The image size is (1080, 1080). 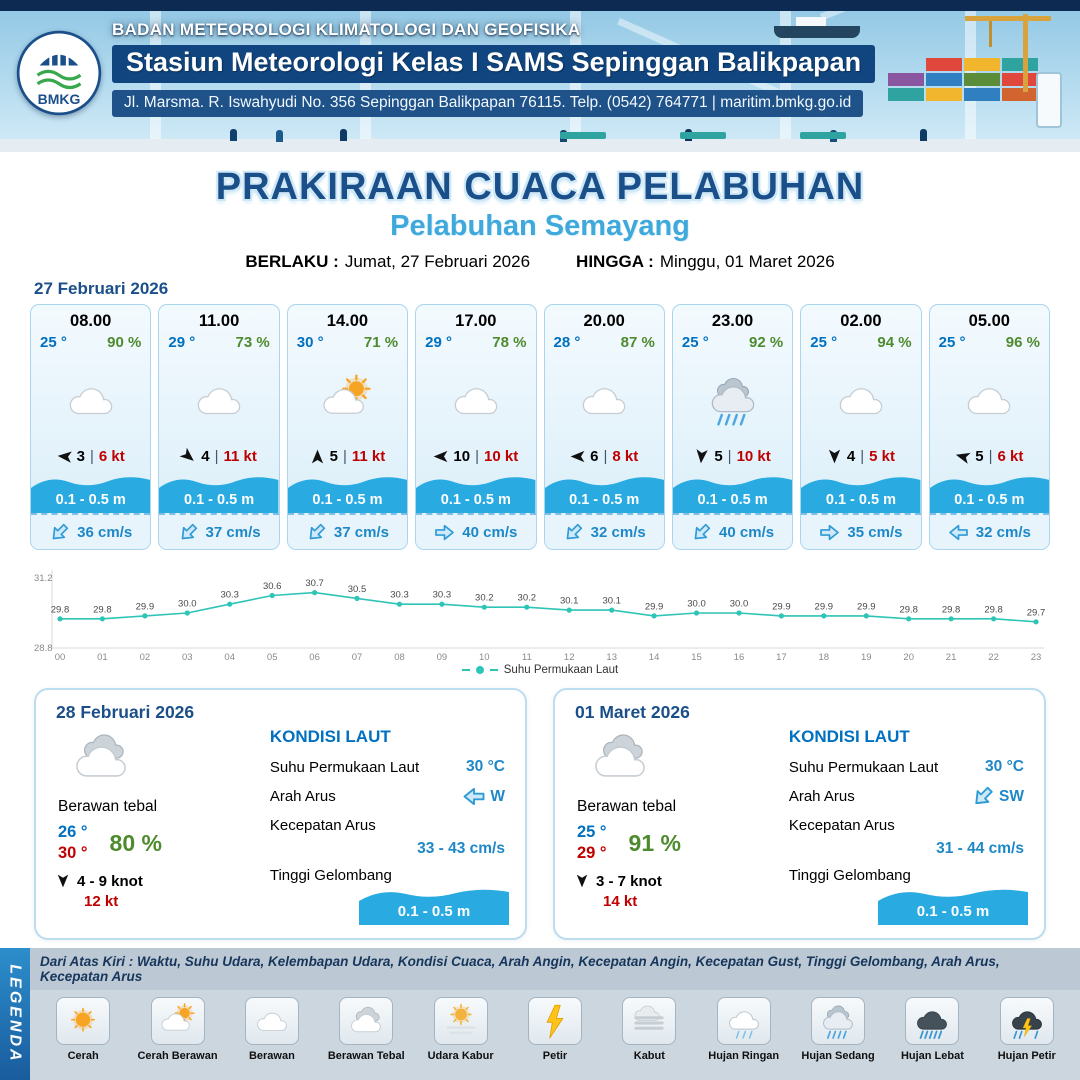 What do you see at coordinates (182, 342) in the screenshot?
I see `air-temperature: 29 °` at bounding box center [182, 342].